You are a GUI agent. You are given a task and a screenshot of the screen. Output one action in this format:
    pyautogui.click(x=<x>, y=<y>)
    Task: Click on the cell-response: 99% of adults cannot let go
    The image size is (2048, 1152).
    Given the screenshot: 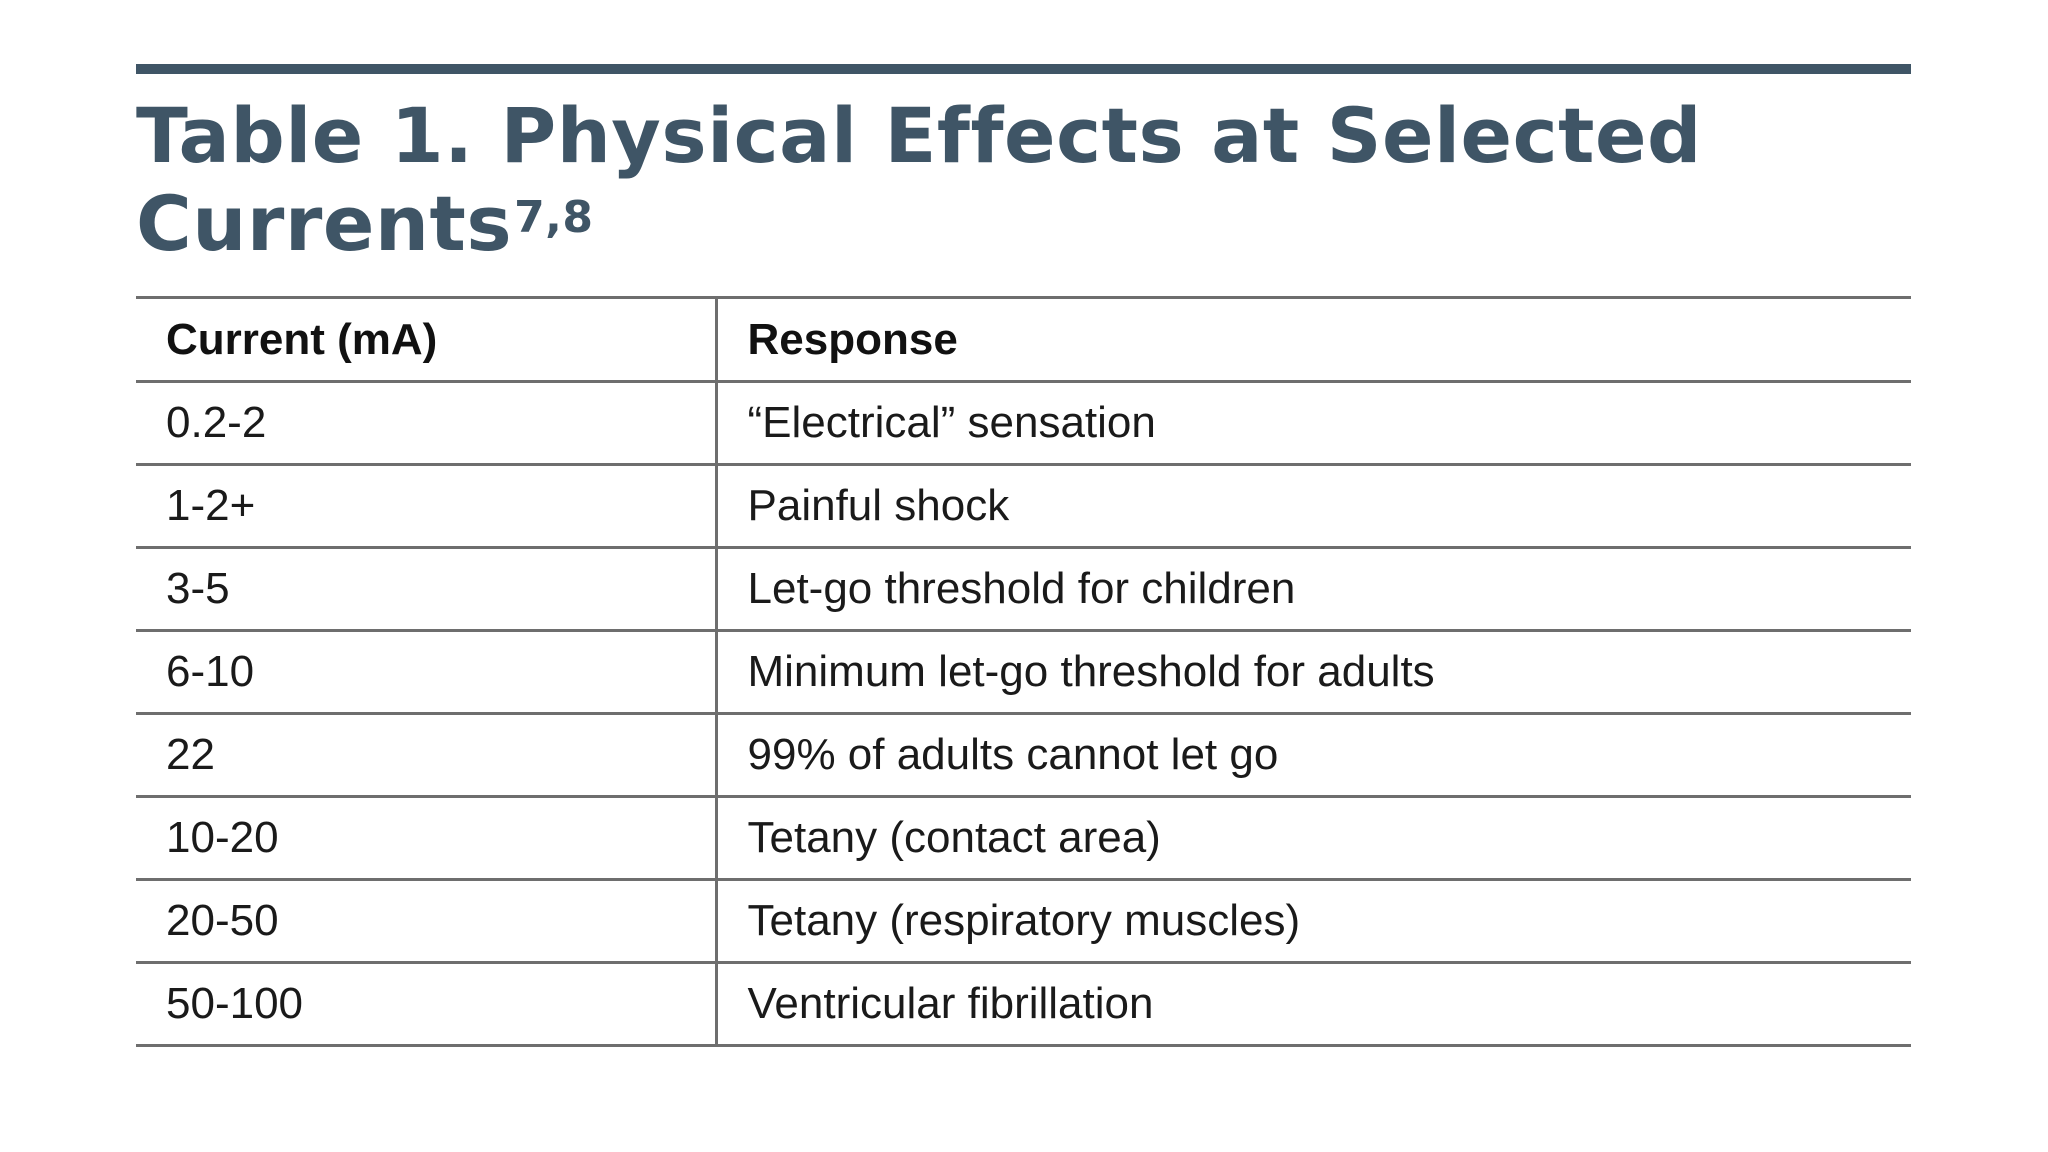 What is the action you would take?
    pyautogui.click(x=1313, y=755)
    